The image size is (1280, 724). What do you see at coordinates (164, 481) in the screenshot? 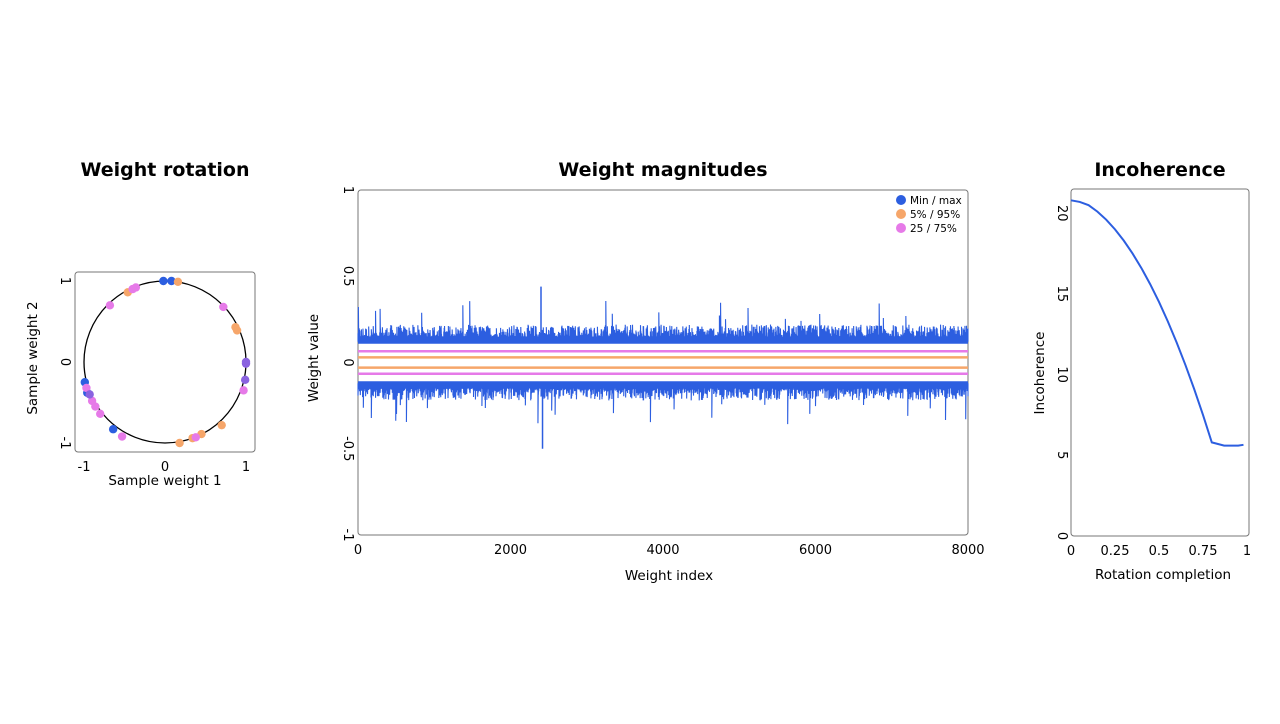
I see `rotation-xlabel: Sample weight 1` at bounding box center [164, 481].